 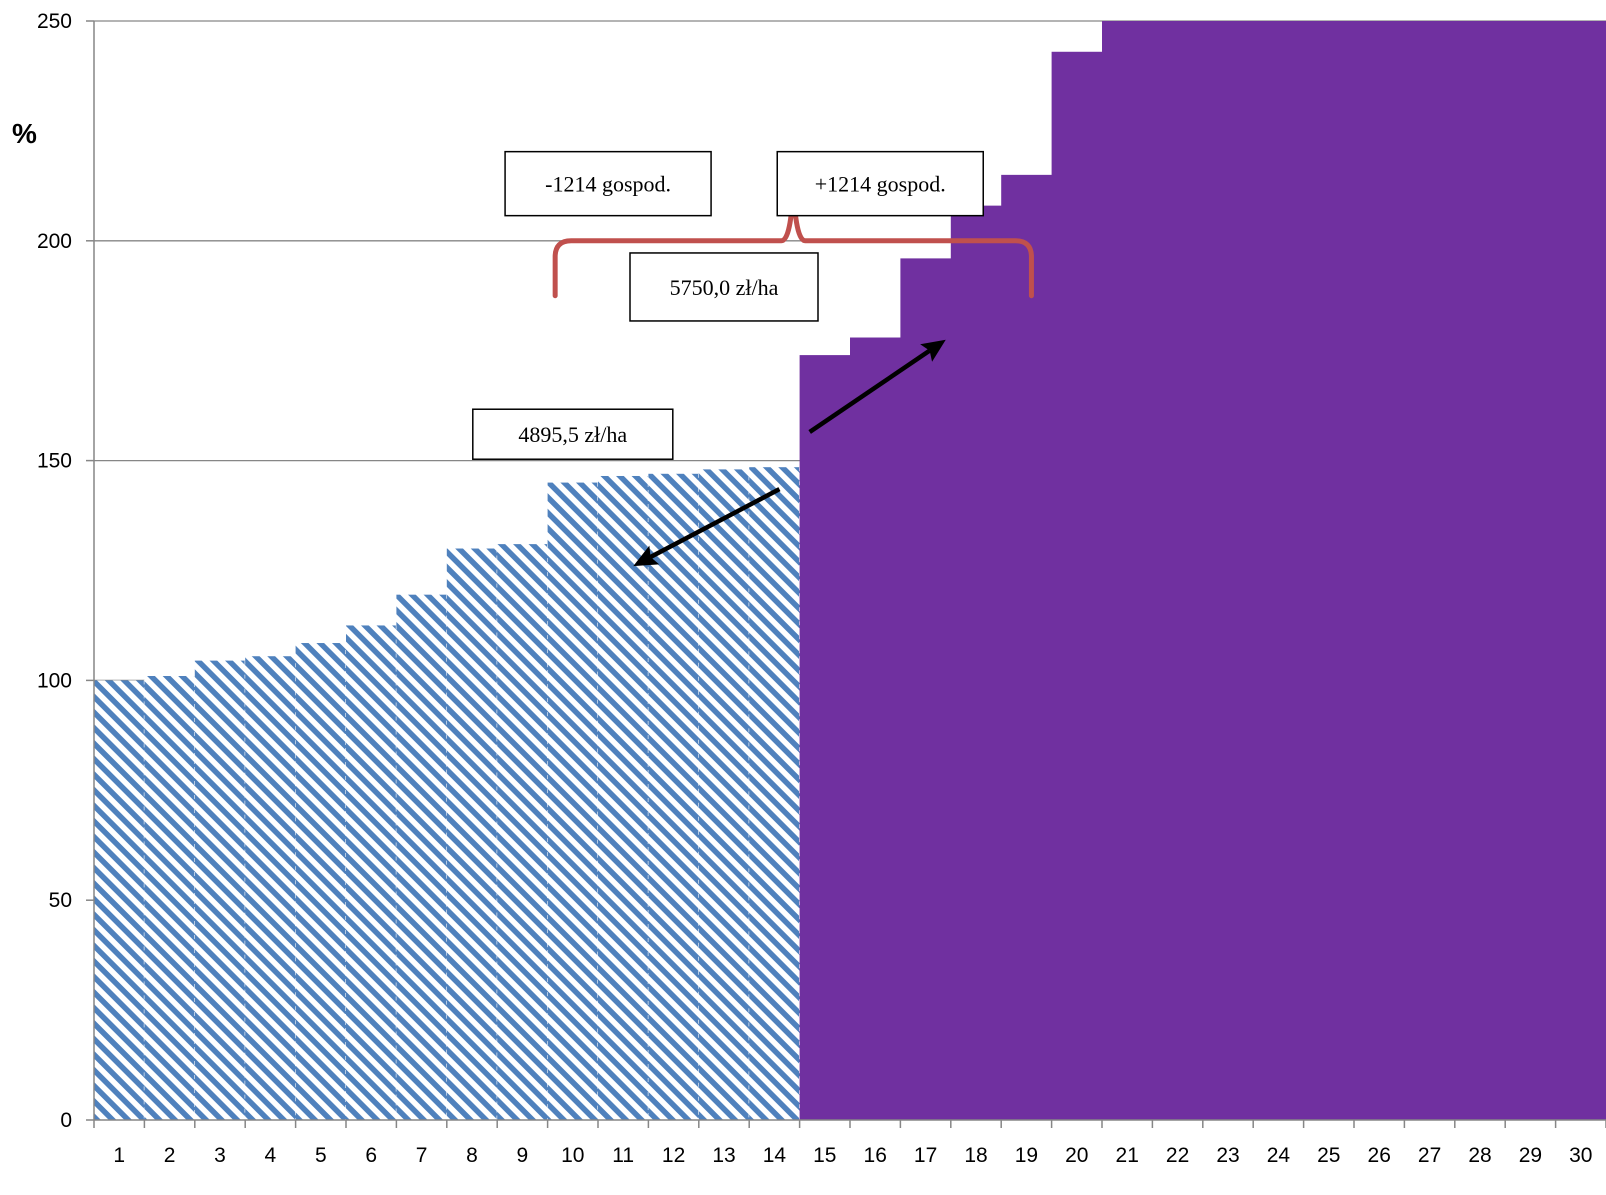 I want to click on x-tick-label-1: 1, so click(x=119, y=1155).